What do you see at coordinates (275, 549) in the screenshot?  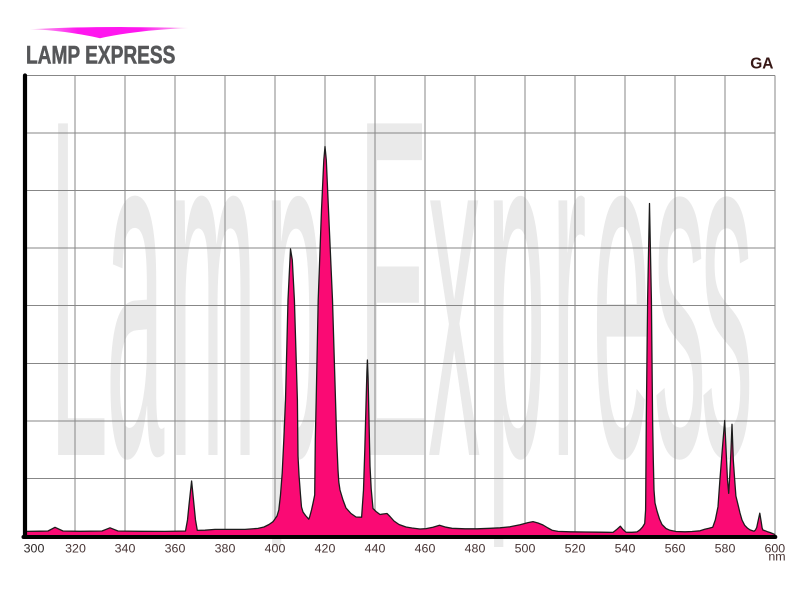 I see `svg-text: 400` at bounding box center [275, 549].